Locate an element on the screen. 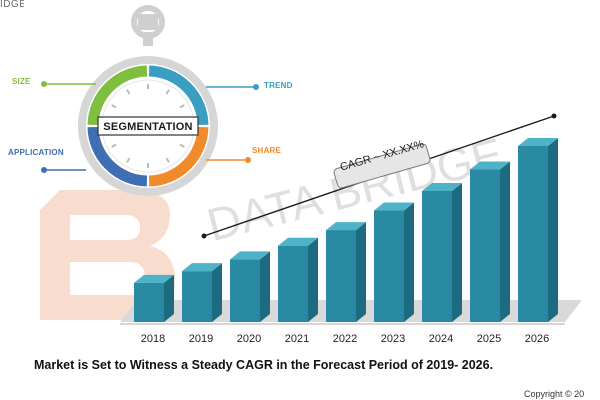 This screenshot has height=400, width=600. x-tick-label: 2021 is located at coordinates (297, 339).